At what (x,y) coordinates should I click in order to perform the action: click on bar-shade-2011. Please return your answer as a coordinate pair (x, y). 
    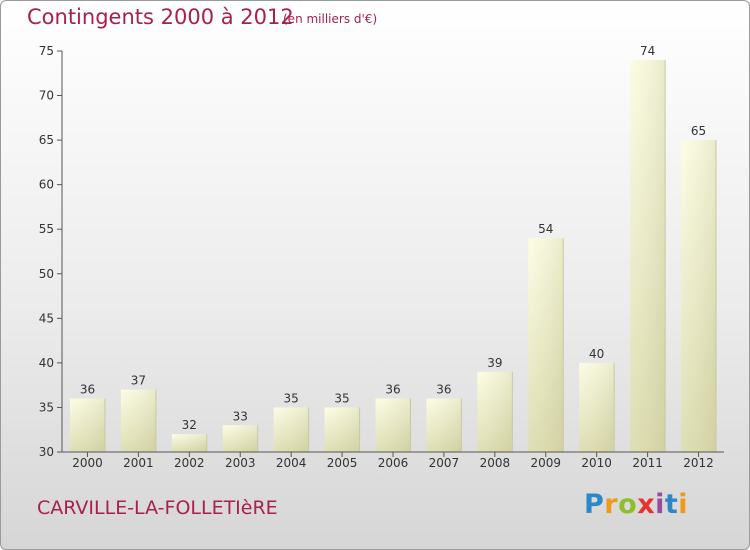
    Looking at the image, I should click on (648, 256).